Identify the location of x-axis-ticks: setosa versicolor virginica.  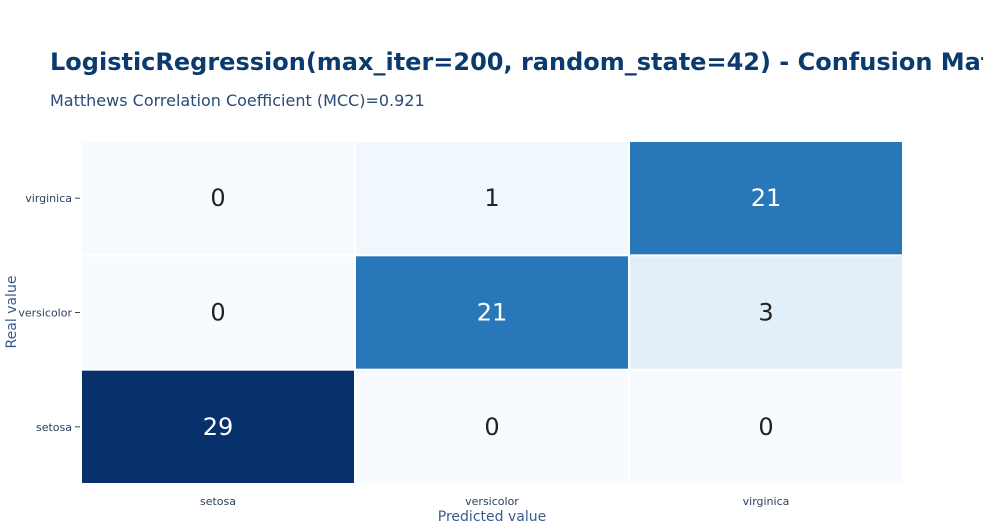
(494, 501).